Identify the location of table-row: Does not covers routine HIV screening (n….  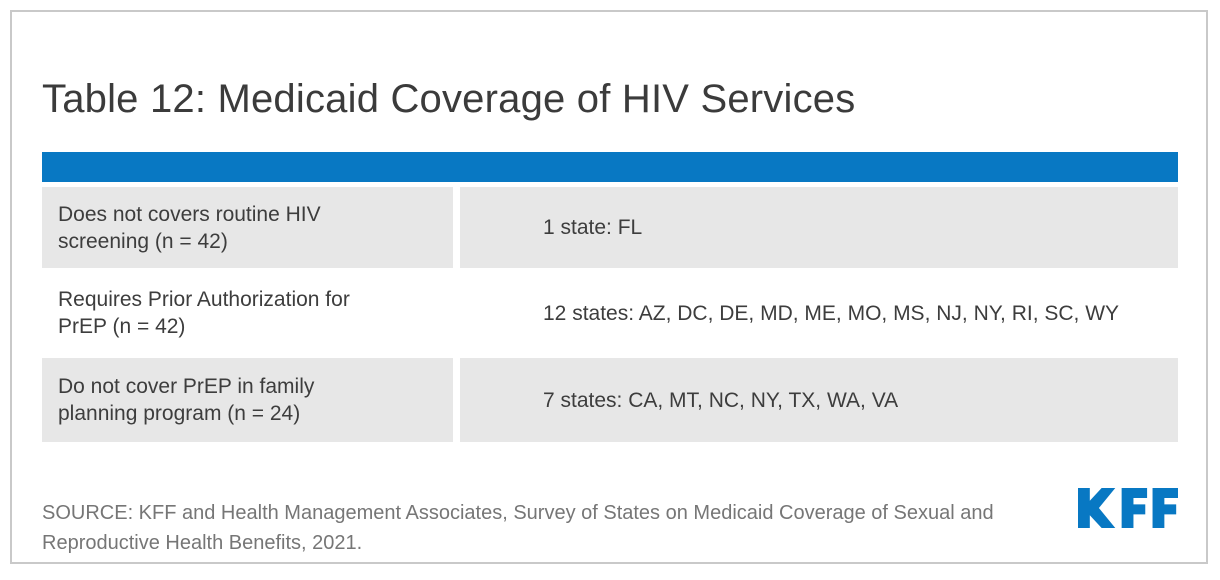
(610, 227).